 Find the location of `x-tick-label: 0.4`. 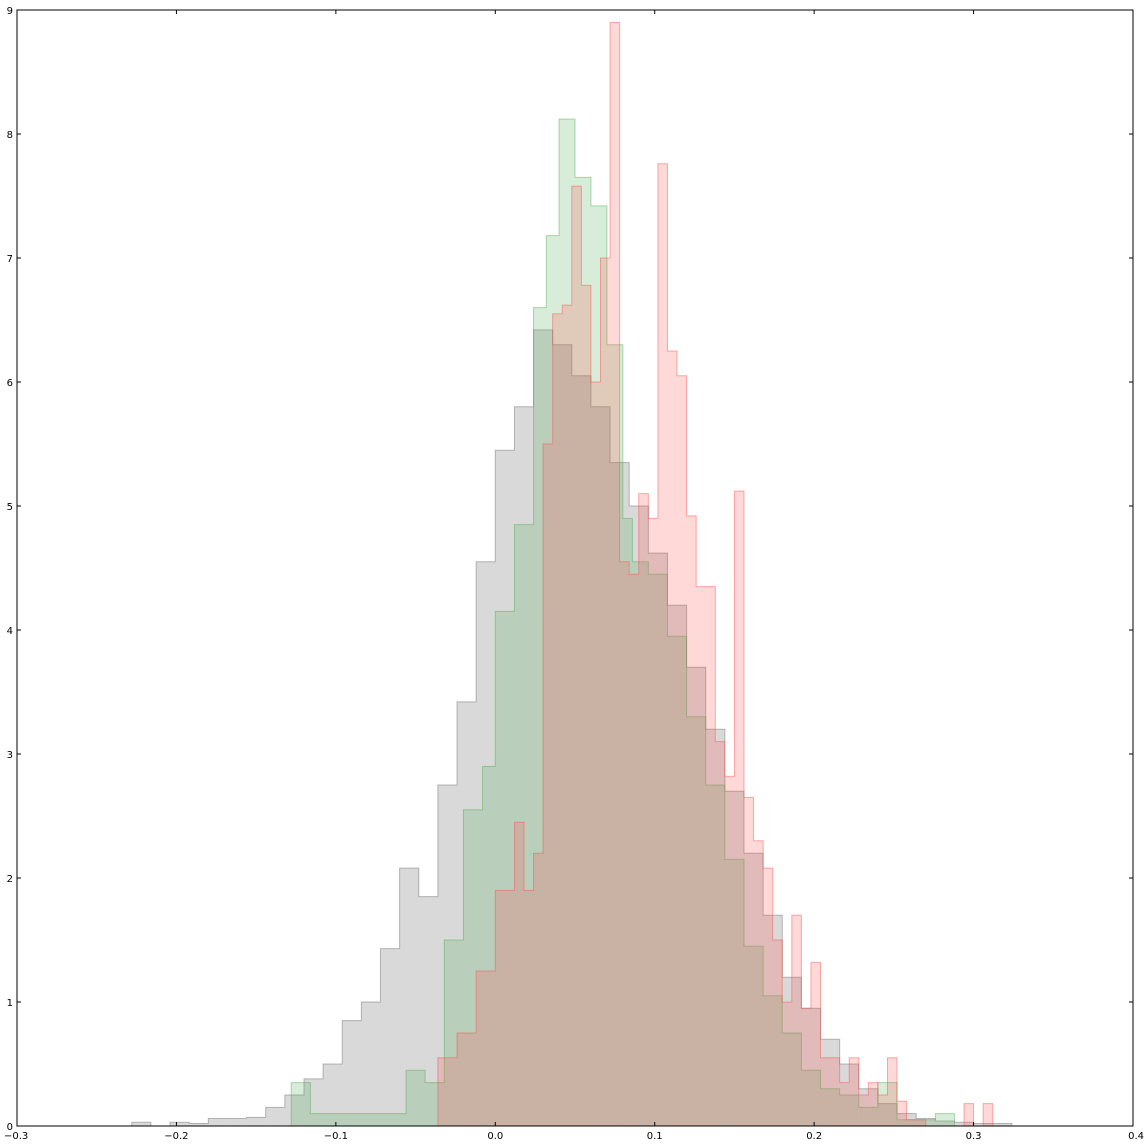

x-tick-label: 0.4 is located at coordinates (1136, 1136).